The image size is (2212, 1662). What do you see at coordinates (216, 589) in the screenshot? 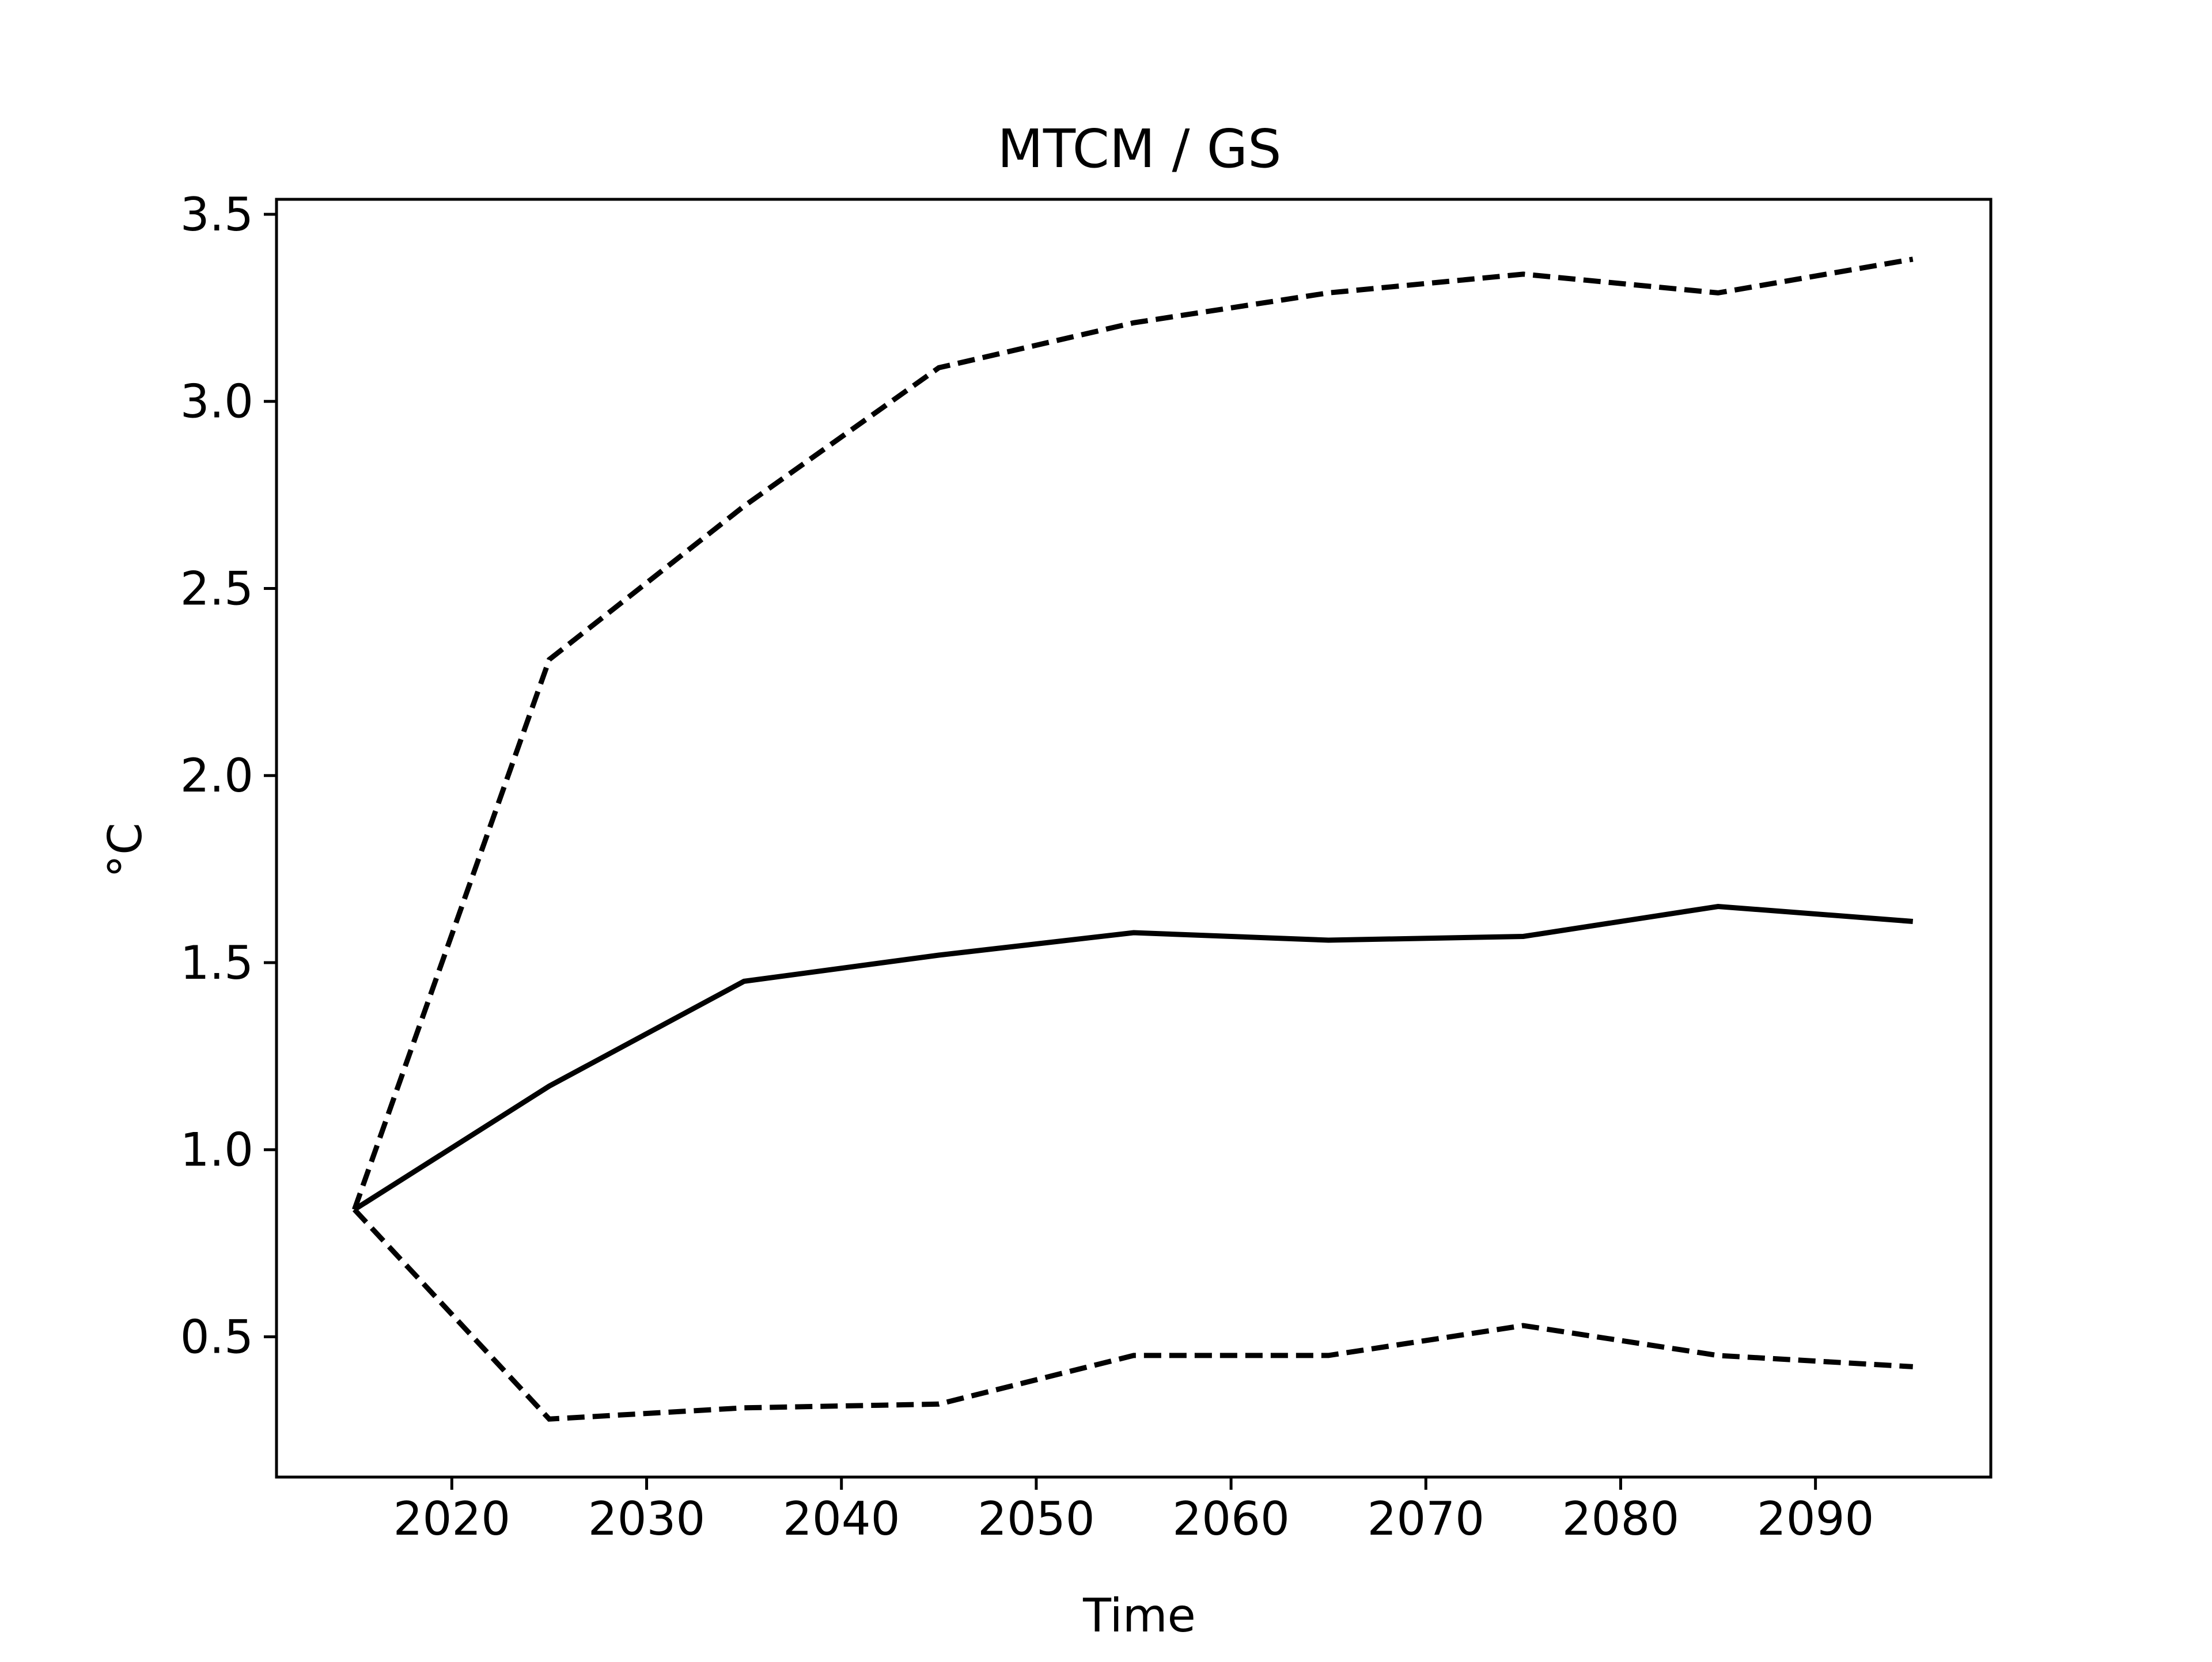
I see `y-tick-label: 2.5` at bounding box center [216, 589].